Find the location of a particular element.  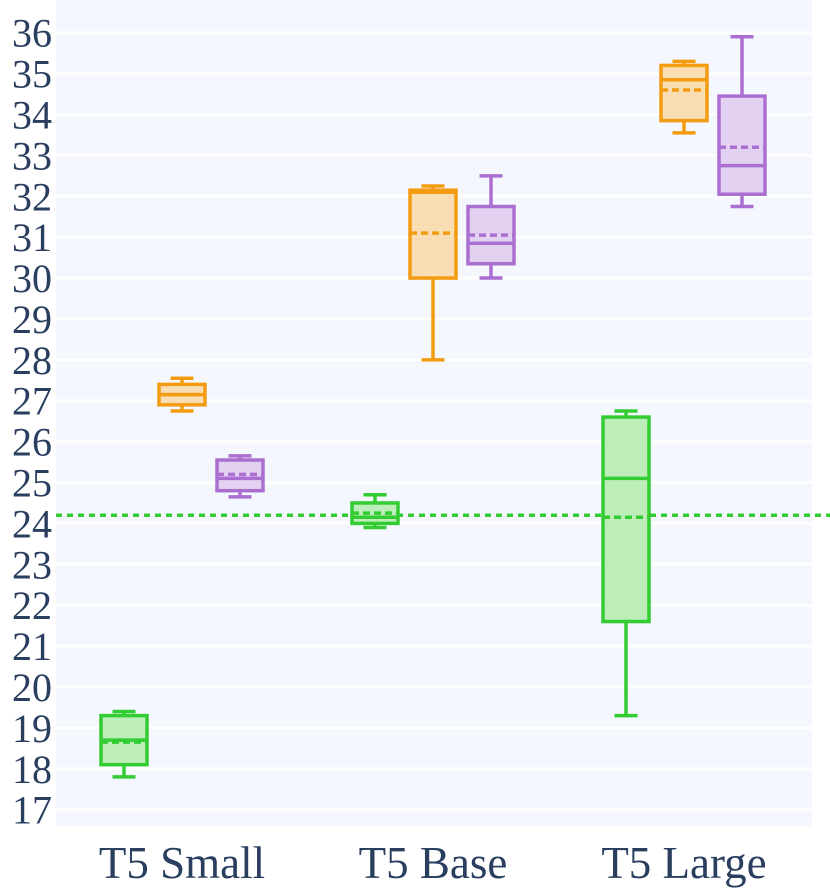

y-tick-label-27: 27 is located at coordinates (32, 401).